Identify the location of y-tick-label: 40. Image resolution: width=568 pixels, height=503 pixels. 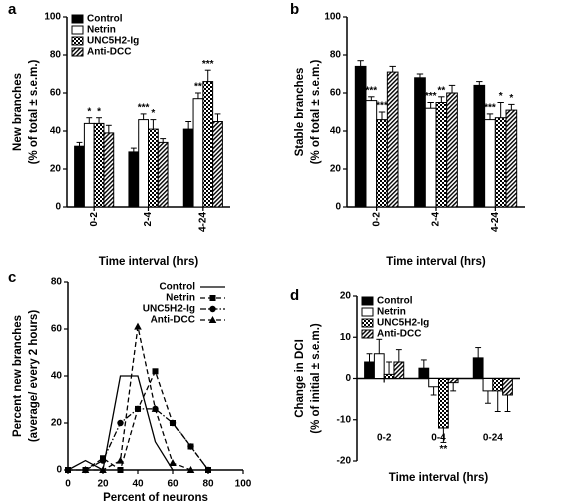
(57, 376).